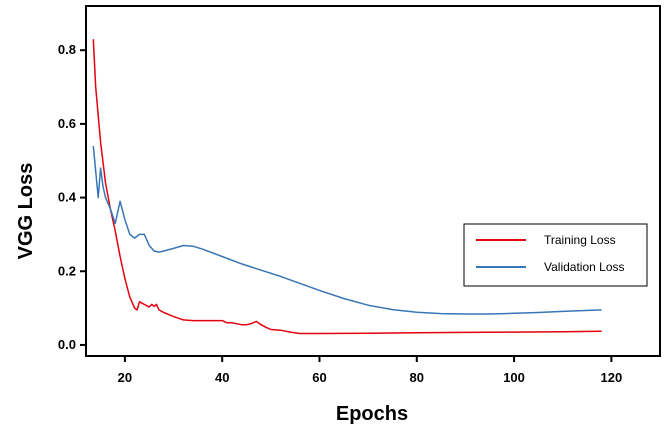 This screenshot has width=668, height=430. What do you see at coordinates (67, 123) in the screenshot?
I see `y-tick-label: 0.6` at bounding box center [67, 123].